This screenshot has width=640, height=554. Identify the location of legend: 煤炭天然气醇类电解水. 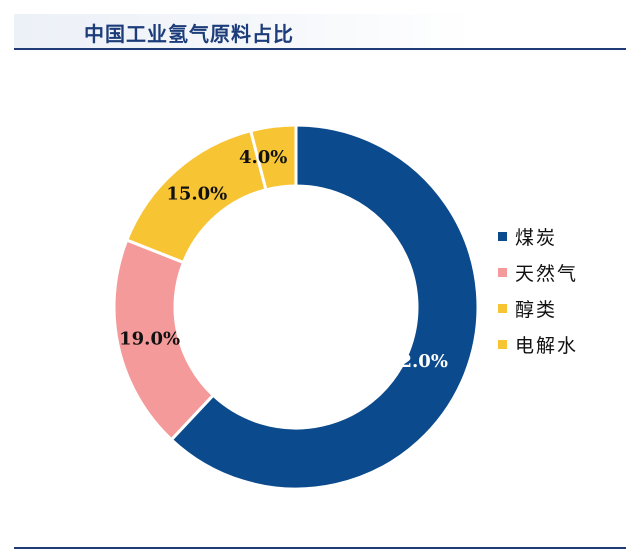
(538, 290).